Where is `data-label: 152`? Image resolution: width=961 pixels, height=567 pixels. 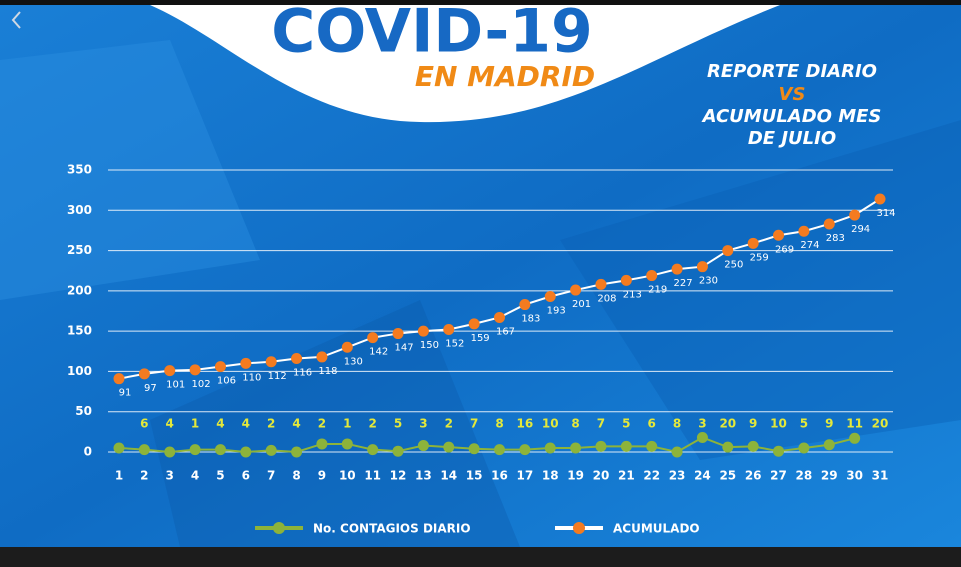
data-label: 152 is located at coordinates (454, 344).